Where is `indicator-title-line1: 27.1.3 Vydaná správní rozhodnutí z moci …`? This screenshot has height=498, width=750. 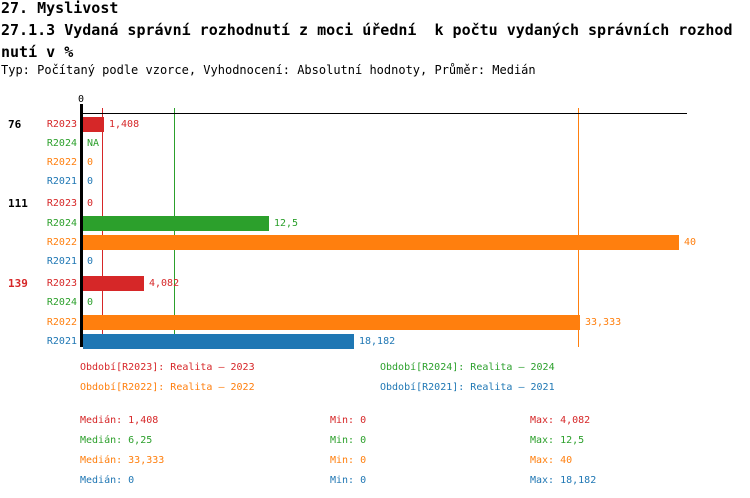
indicator-title-line1: 27.1.3 Vydaná správní rozhodnutí z moci … is located at coordinates (367, 30).